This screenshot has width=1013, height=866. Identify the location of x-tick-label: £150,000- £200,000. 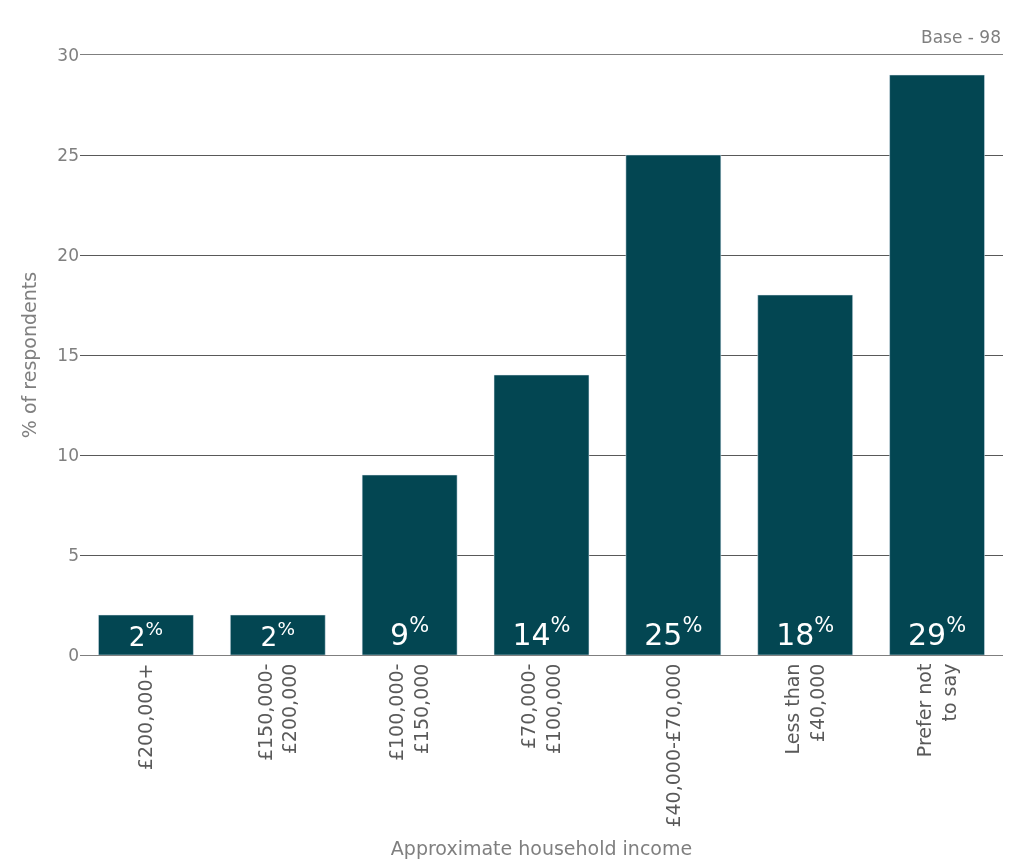
(277, 712).